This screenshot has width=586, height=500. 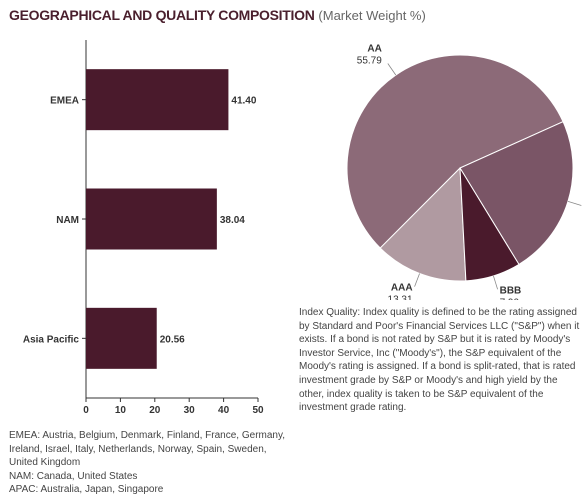 I want to click on pie-label-value: 7.90, so click(x=510, y=298).